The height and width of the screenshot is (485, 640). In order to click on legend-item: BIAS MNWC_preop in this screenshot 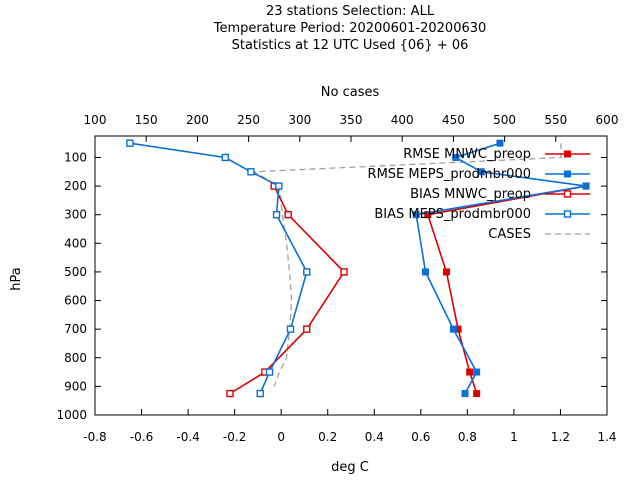, I will do `click(500, 194)`.